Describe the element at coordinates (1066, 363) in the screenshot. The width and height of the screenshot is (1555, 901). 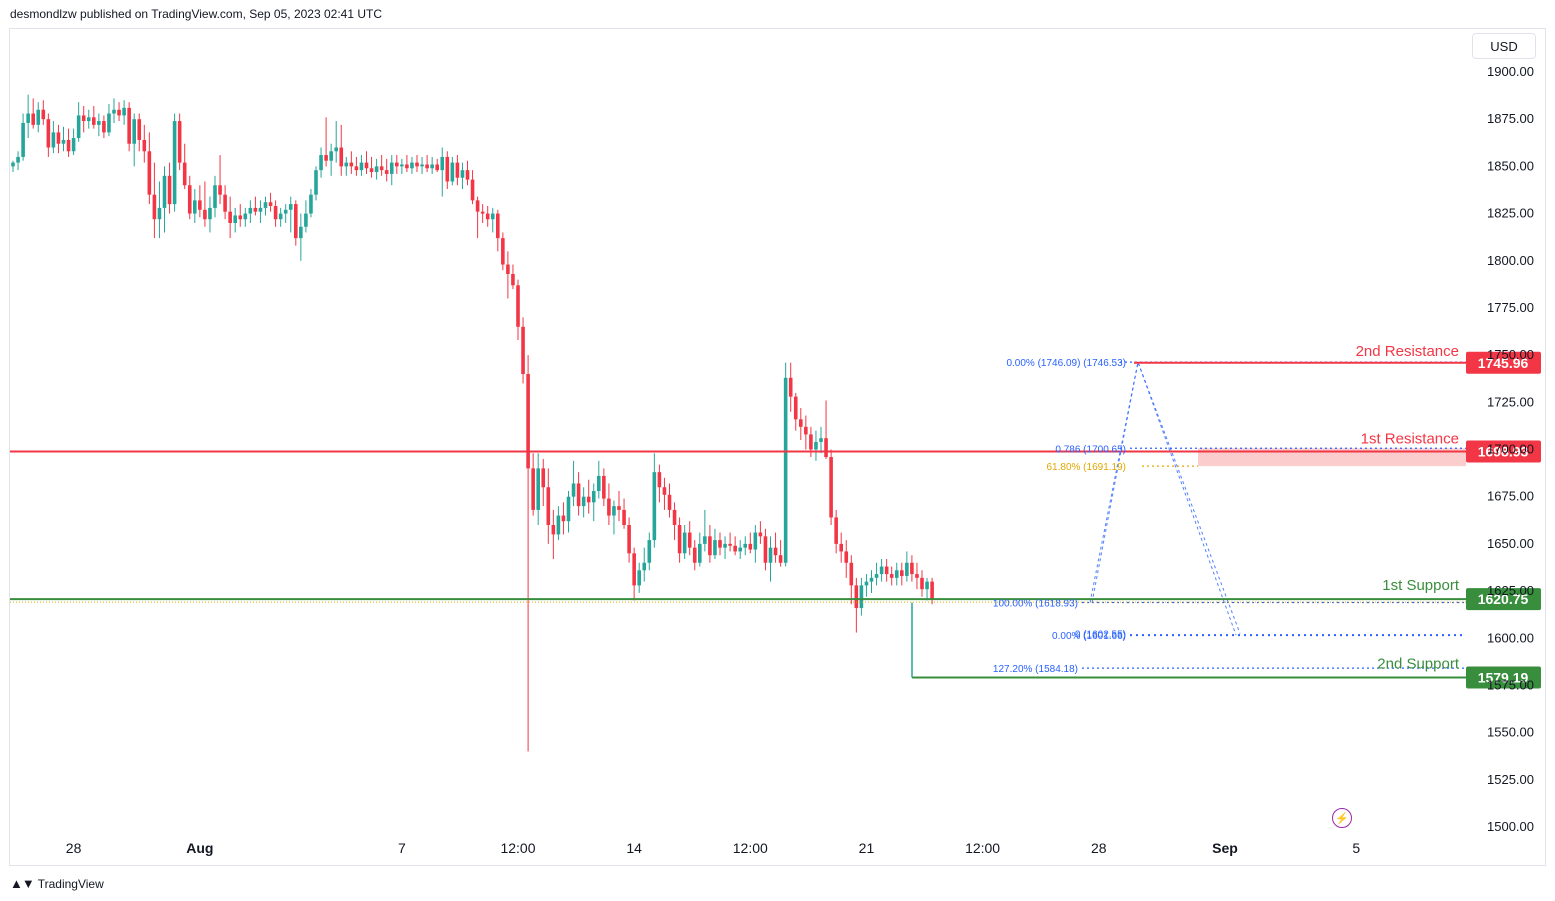
I see `fib-level-label: 0.00% (1746.09) (1746.53)` at that location.